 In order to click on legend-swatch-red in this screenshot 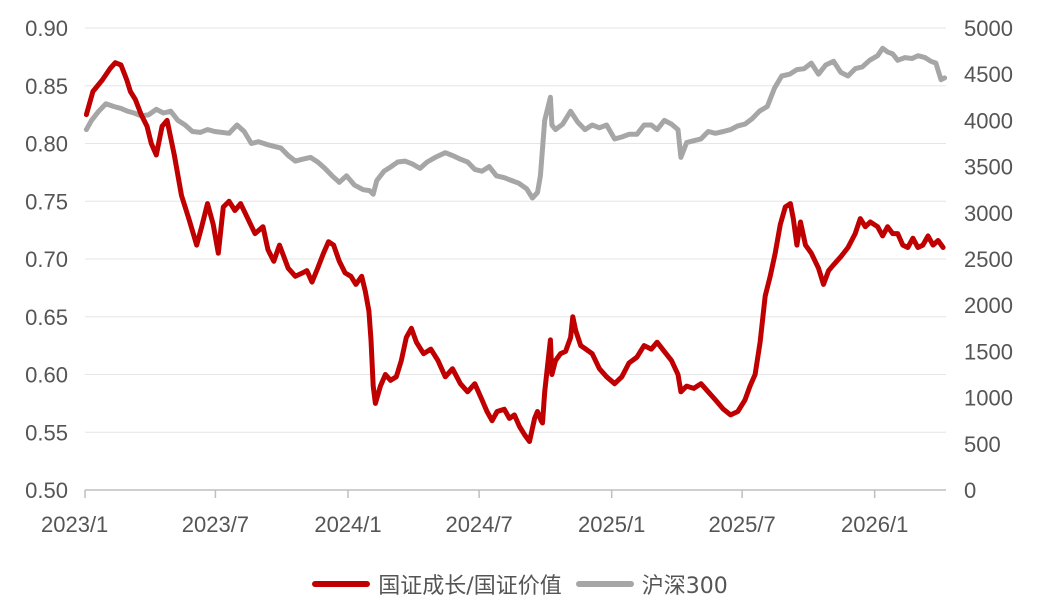, I will do `click(341, 584)`.